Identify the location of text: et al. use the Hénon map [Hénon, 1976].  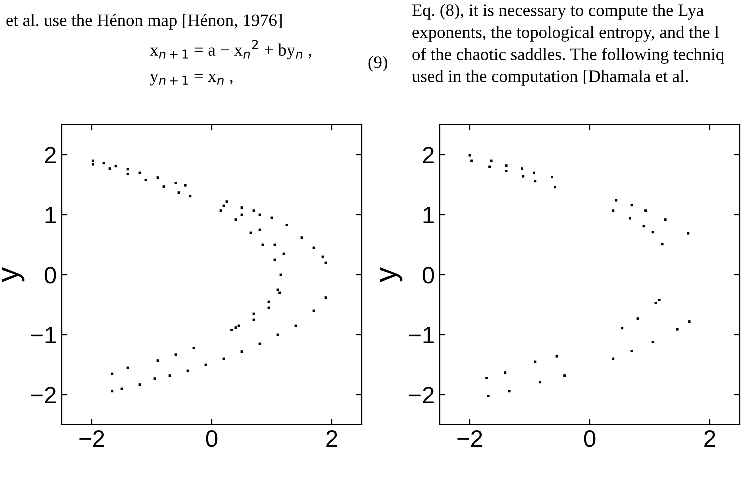
(144, 22).